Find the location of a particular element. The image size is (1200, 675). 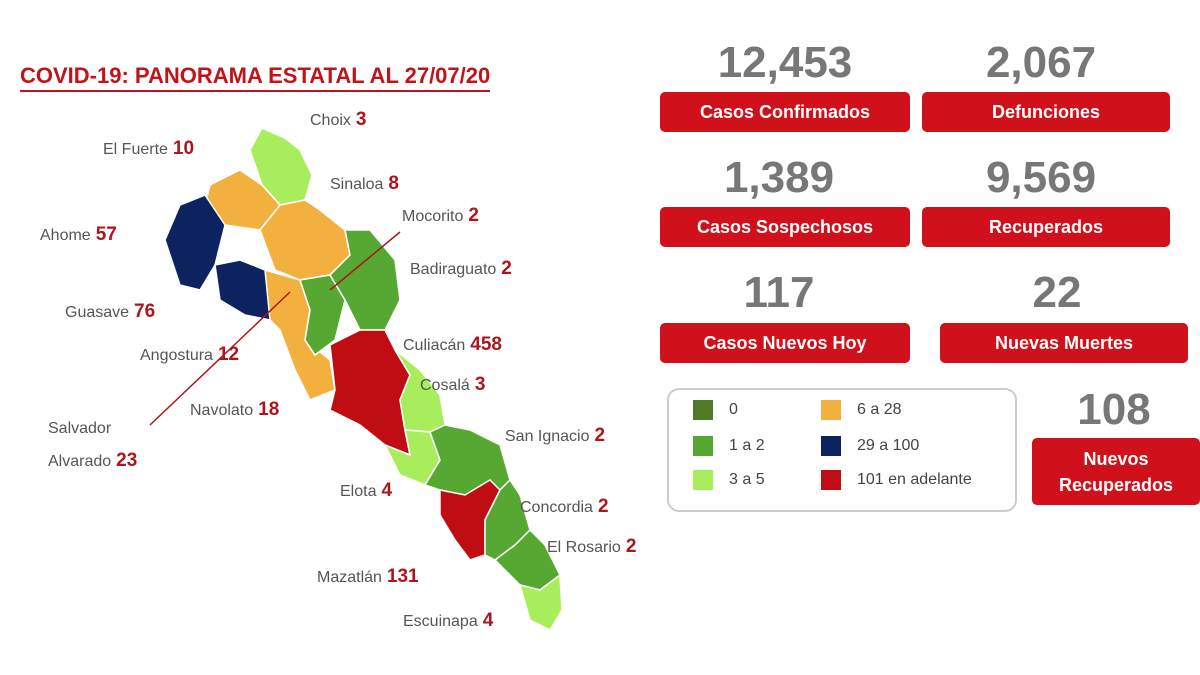

legend: 0 1 a 2 3 a 5 6 a 28 29 a 100 101 en adelante is located at coordinates (842, 450).